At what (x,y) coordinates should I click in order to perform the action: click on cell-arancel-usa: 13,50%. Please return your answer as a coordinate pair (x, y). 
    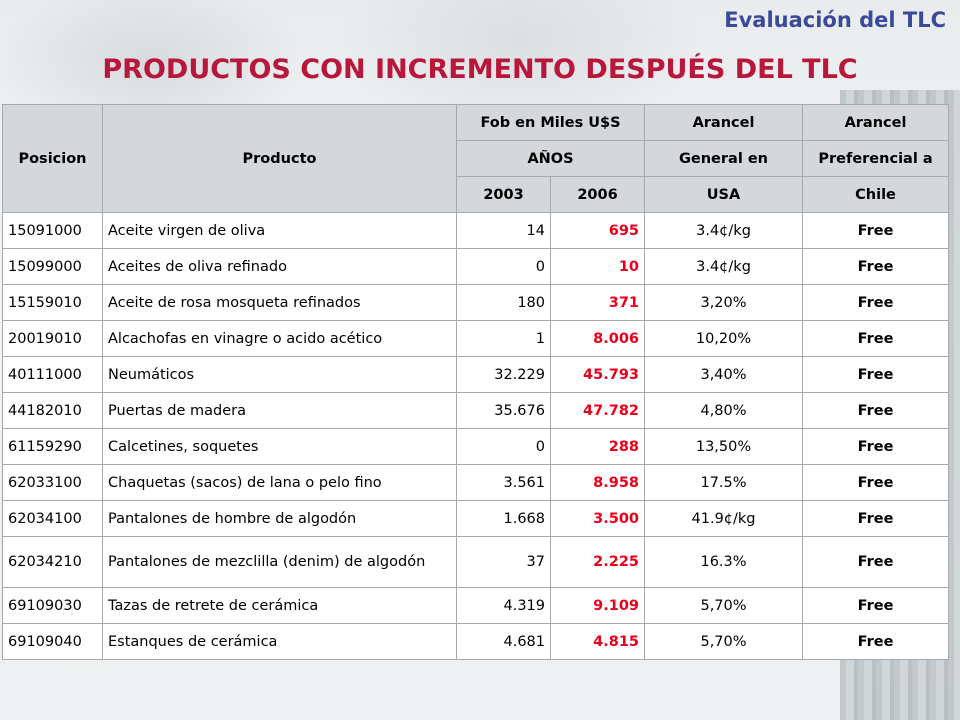
    Looking at the image, I should click on (724, 446).